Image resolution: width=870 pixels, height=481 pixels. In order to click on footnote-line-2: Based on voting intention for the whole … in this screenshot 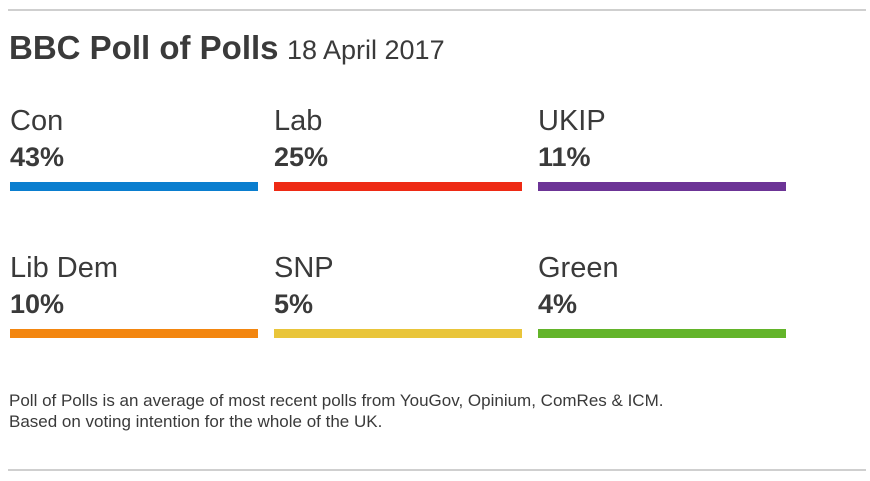, I will do `click(196, 421)`.